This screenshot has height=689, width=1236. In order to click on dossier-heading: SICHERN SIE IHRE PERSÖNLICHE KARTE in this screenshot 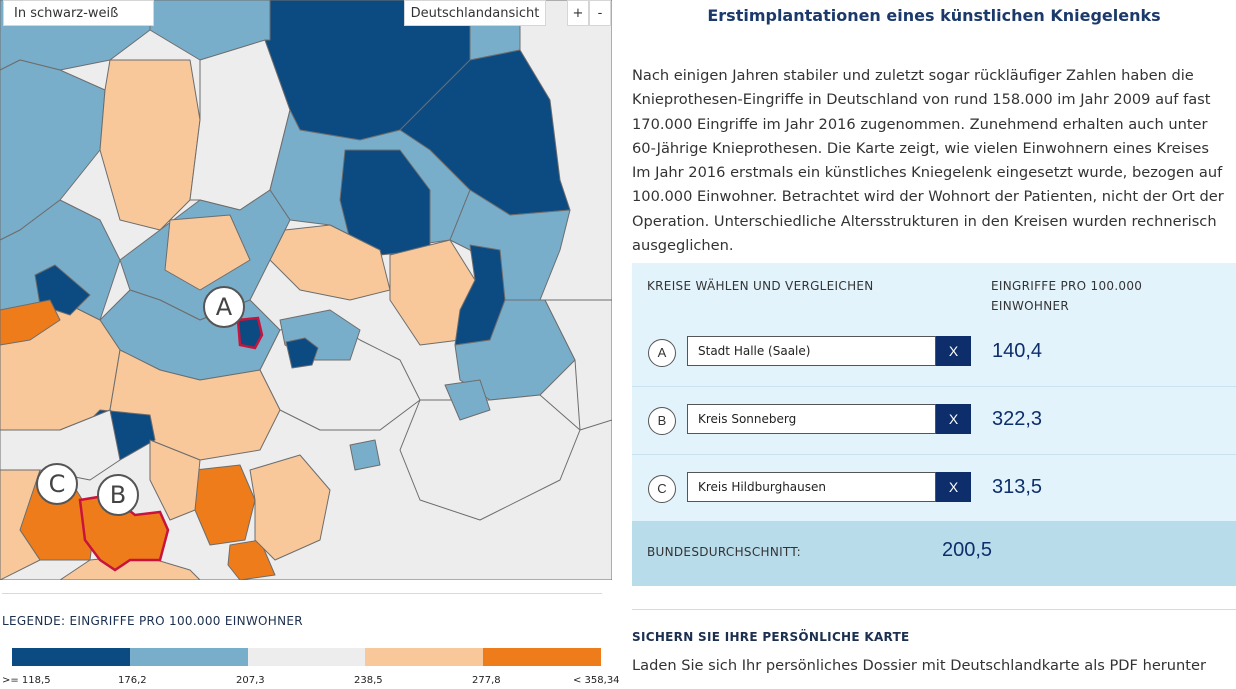, I will do `click(771, 637)`.